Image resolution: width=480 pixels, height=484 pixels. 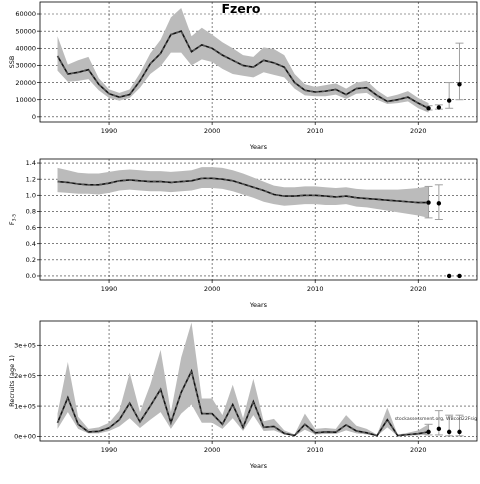 What do you see at coordinates (25, 437) in the screenshot?
I see `y-tick-label: 0e+00` at bounding box center [25, 437].